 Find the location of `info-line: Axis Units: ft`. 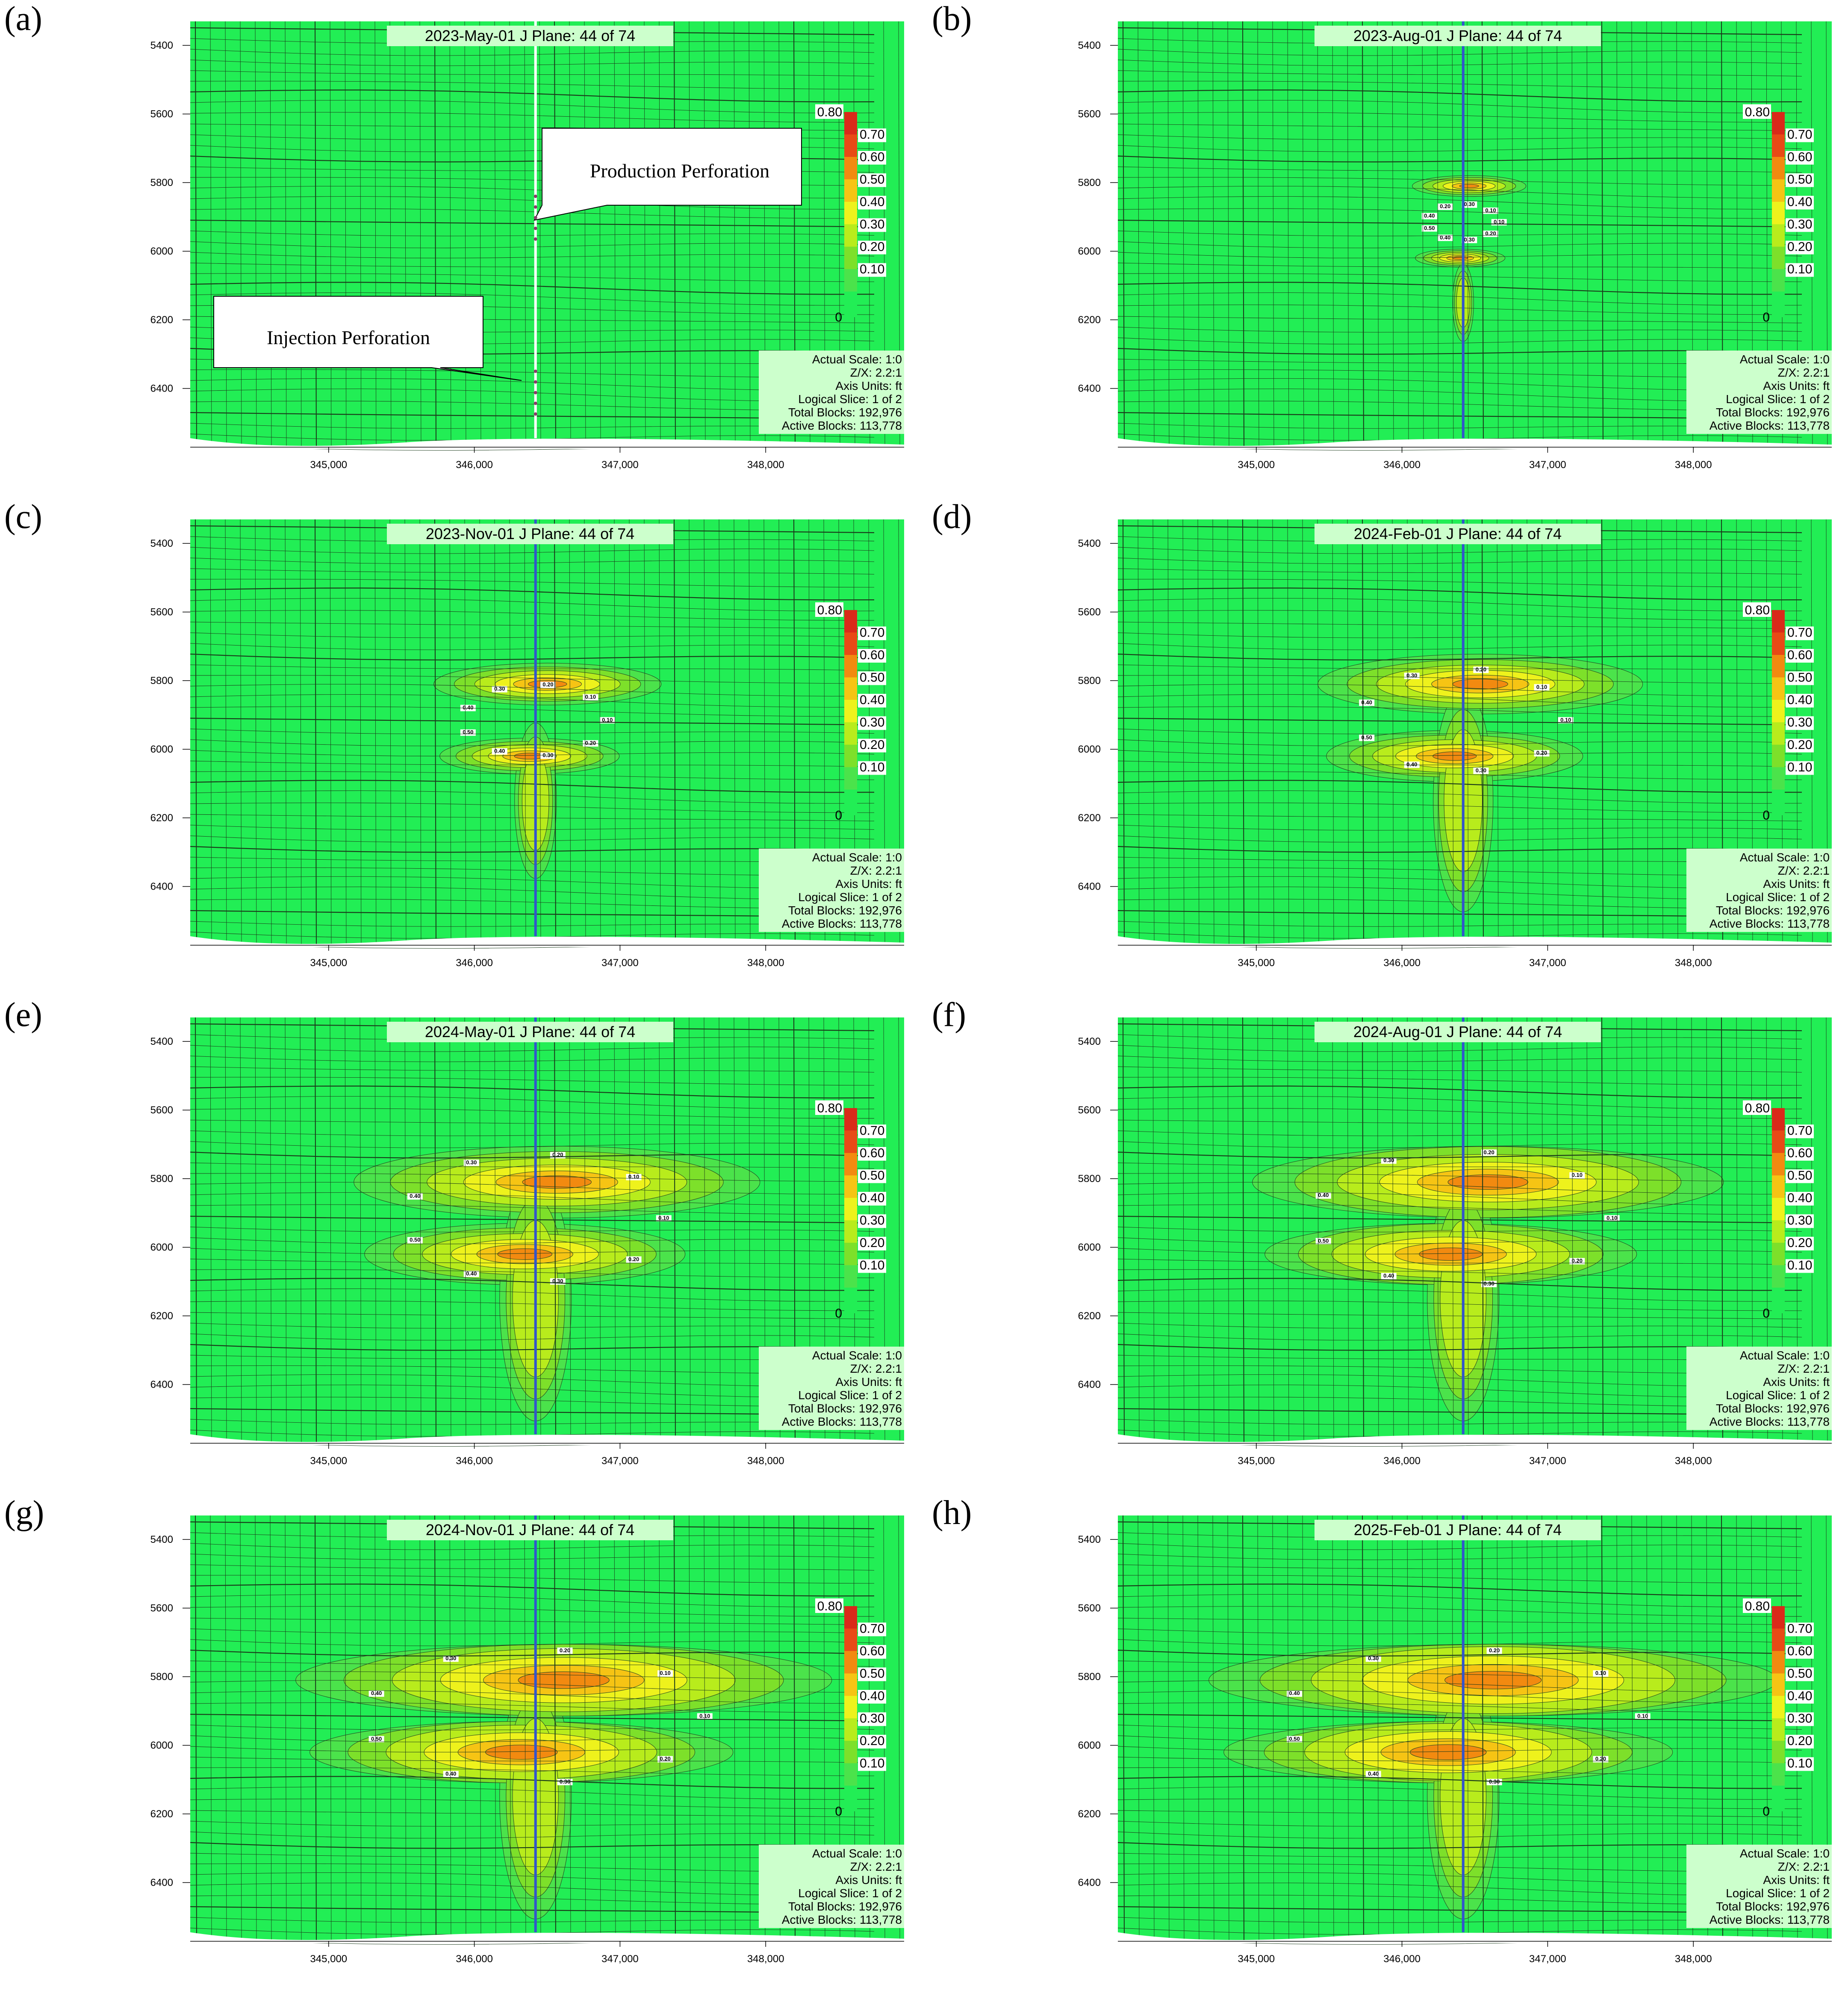

info-line: Axis Units: ft is located at coordinates (1797, 385).